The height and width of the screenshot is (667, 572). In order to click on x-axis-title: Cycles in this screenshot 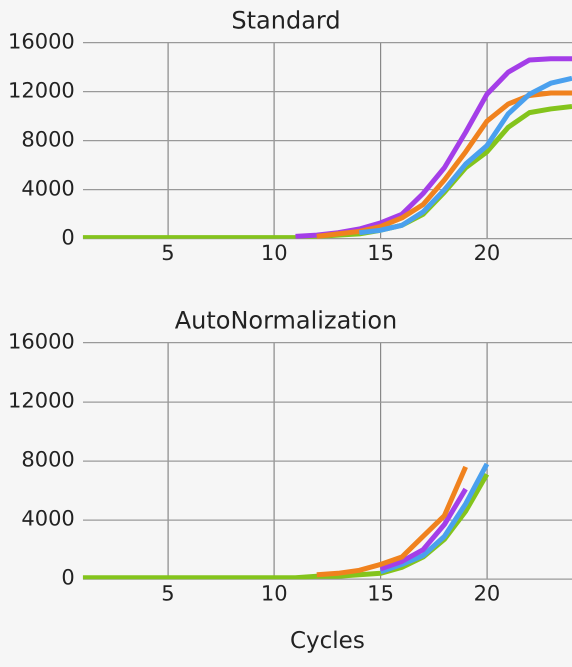, I will do `click(327, 641)`.